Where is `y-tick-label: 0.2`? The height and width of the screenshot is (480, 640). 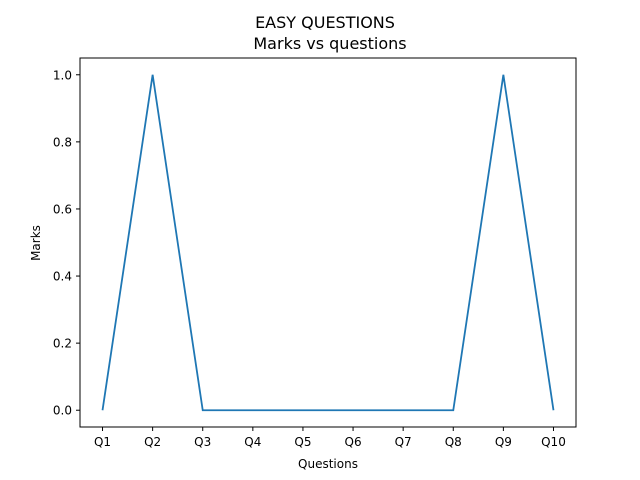 y-tick-label: 0.2 is located at coordinates (62, 344).